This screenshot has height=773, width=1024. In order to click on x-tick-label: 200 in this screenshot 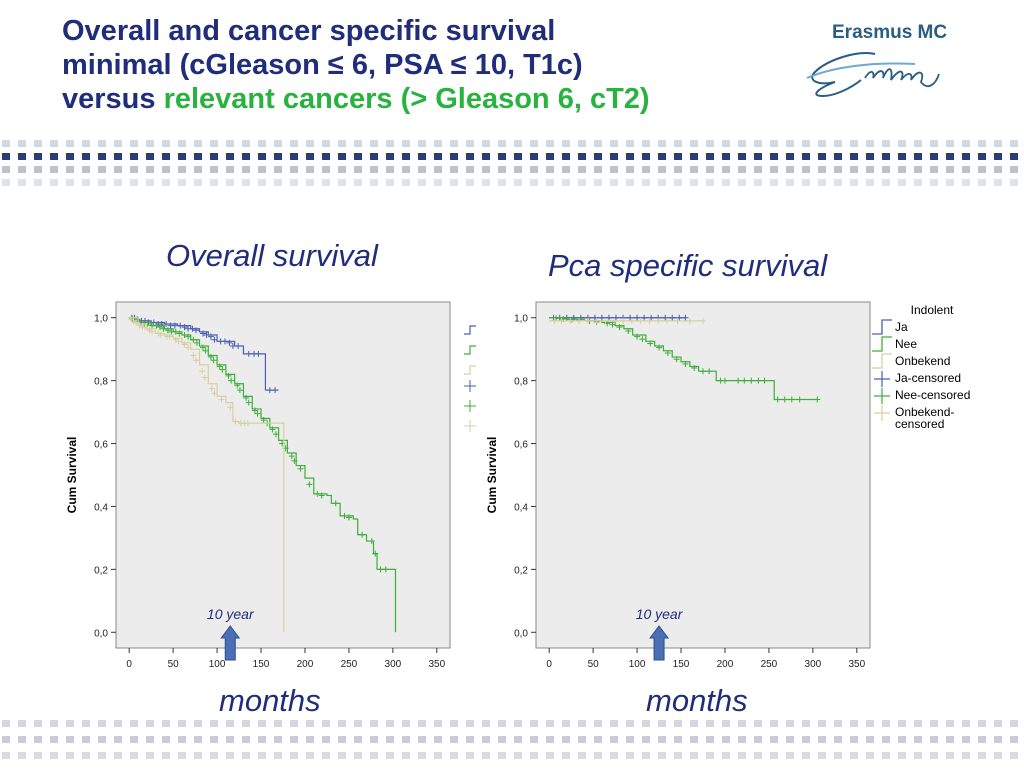, I will do `click(305, 664)`.